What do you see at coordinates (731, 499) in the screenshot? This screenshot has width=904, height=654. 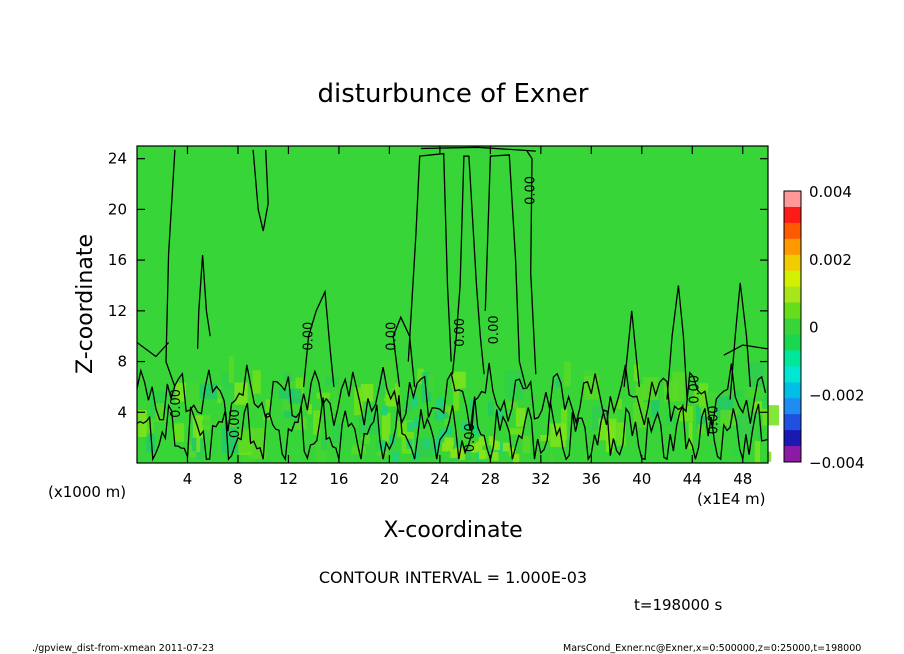 I see `x-scale-label: (x1E4 m)` at bounding box center [731, 499].